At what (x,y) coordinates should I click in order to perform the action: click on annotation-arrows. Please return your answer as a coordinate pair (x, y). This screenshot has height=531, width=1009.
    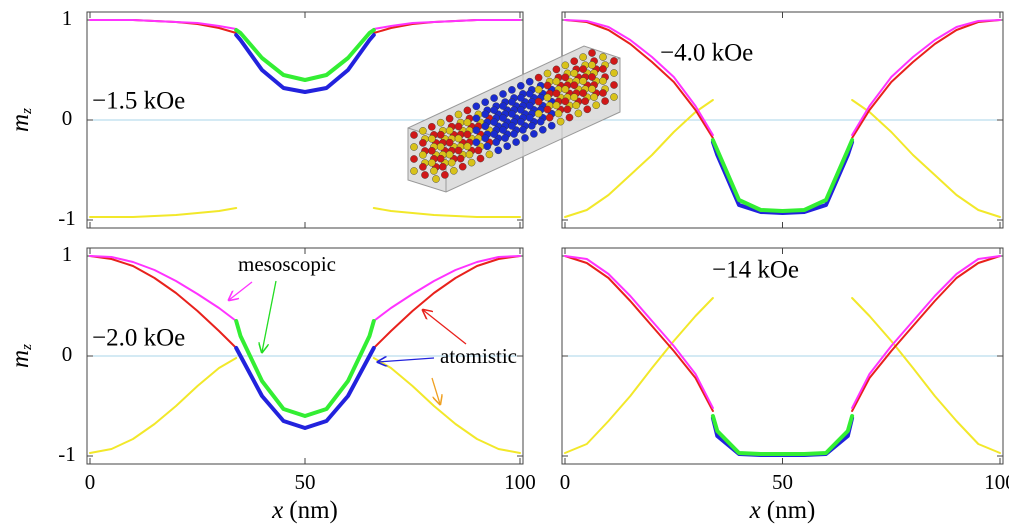
    Looking at the image, I should click on (348, 342).